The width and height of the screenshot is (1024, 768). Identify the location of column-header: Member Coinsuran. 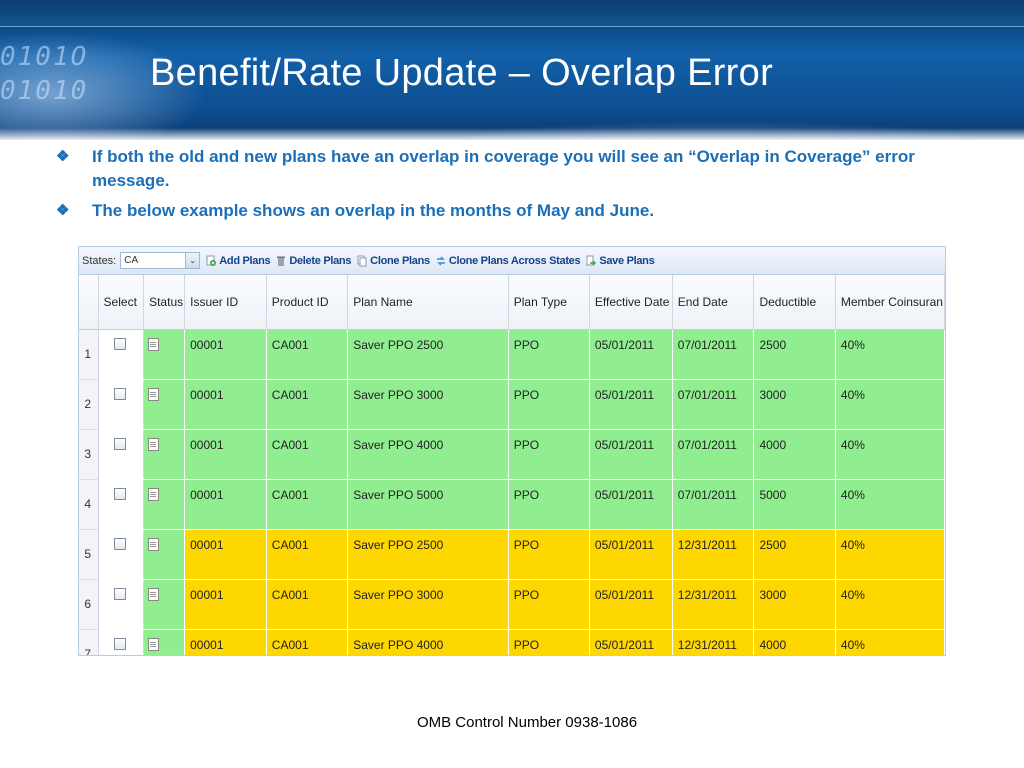
(890, 302).